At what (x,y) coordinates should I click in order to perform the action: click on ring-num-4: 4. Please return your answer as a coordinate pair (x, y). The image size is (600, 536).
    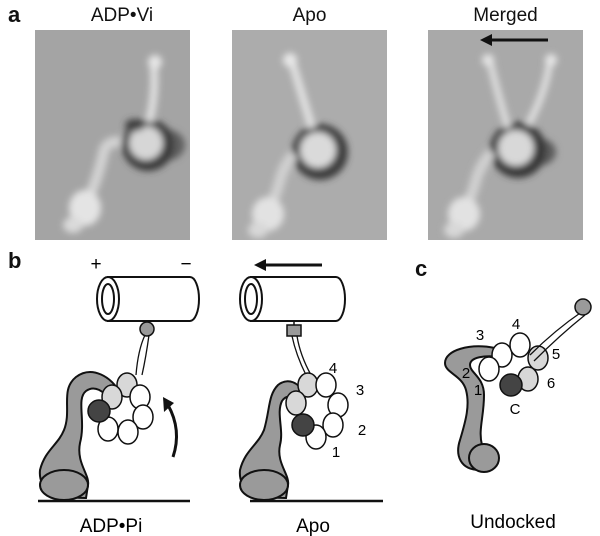
    Looking at the image, I should click on (333, 368).